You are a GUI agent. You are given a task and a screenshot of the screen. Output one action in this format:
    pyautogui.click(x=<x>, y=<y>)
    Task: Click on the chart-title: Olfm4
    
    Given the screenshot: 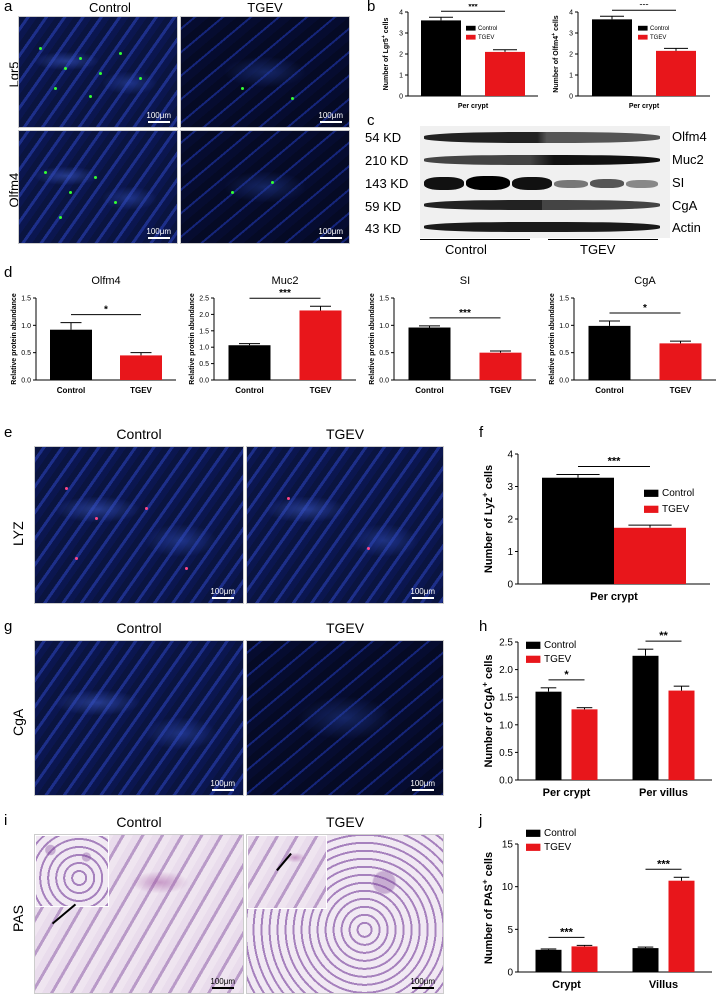 What is the action you would take?
    pyautogui.click(x=105, y=281)
    